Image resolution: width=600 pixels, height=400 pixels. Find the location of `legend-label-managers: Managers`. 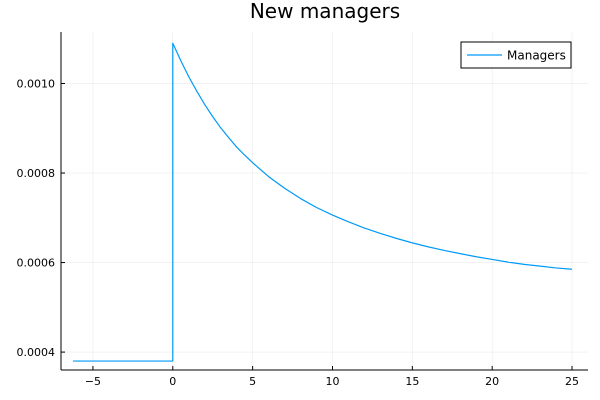

legend-label-managers: Managers is located at coordinates (536, 56).